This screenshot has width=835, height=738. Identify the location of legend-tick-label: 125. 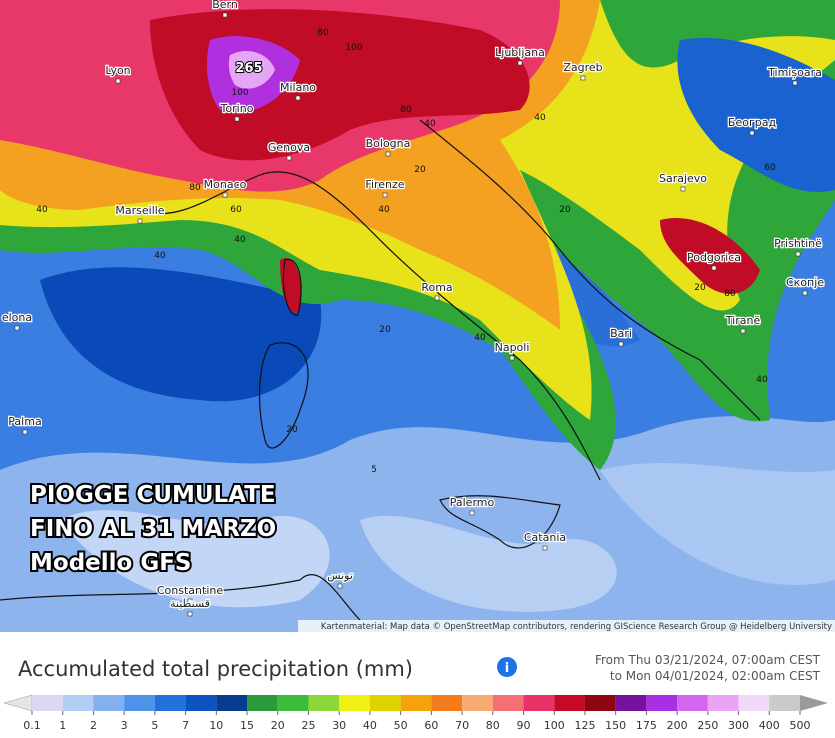
(584, 725).